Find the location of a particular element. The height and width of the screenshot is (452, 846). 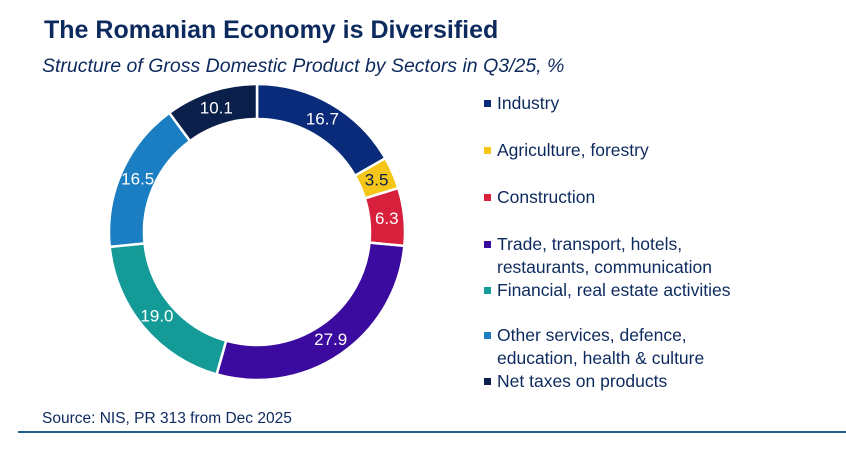

legend-label-line: education, health & culture is located at coordinates (601, 357).